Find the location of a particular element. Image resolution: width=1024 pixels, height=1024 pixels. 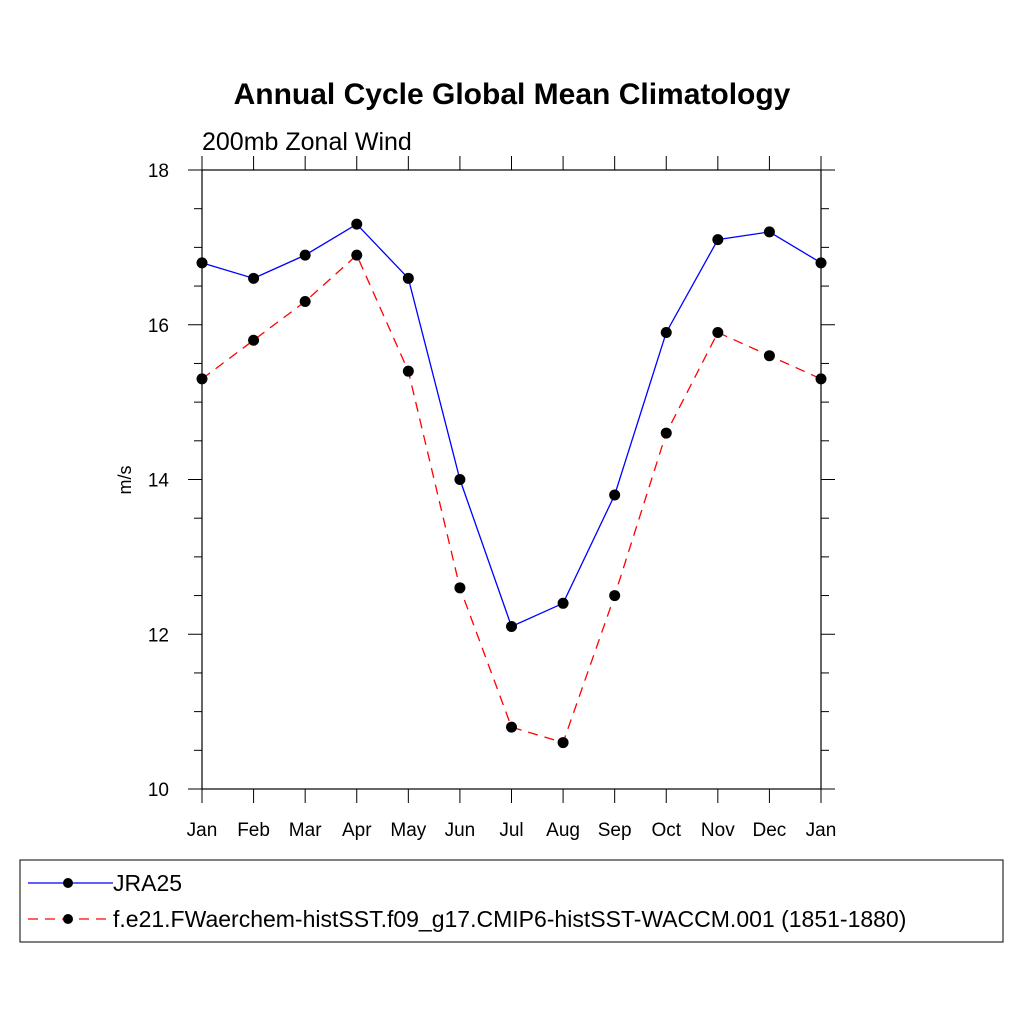

x-tick-labels: Jan Feb Mar Apr May Jun Jul Aug Sep Oct Nov Dec Jan is located at coordinates (512, 830).